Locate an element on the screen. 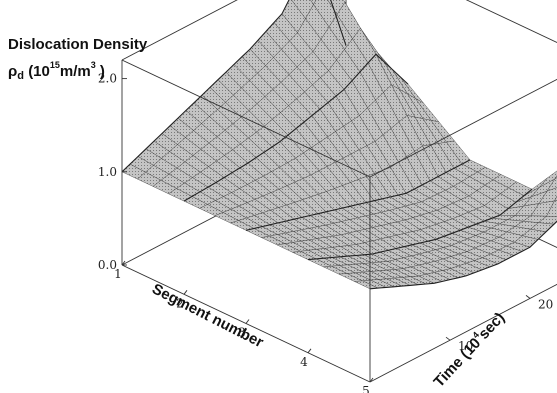 The width and height of the screenshot is (557, 393). x-tick-label: 3 is located at coordinates (242, 333).